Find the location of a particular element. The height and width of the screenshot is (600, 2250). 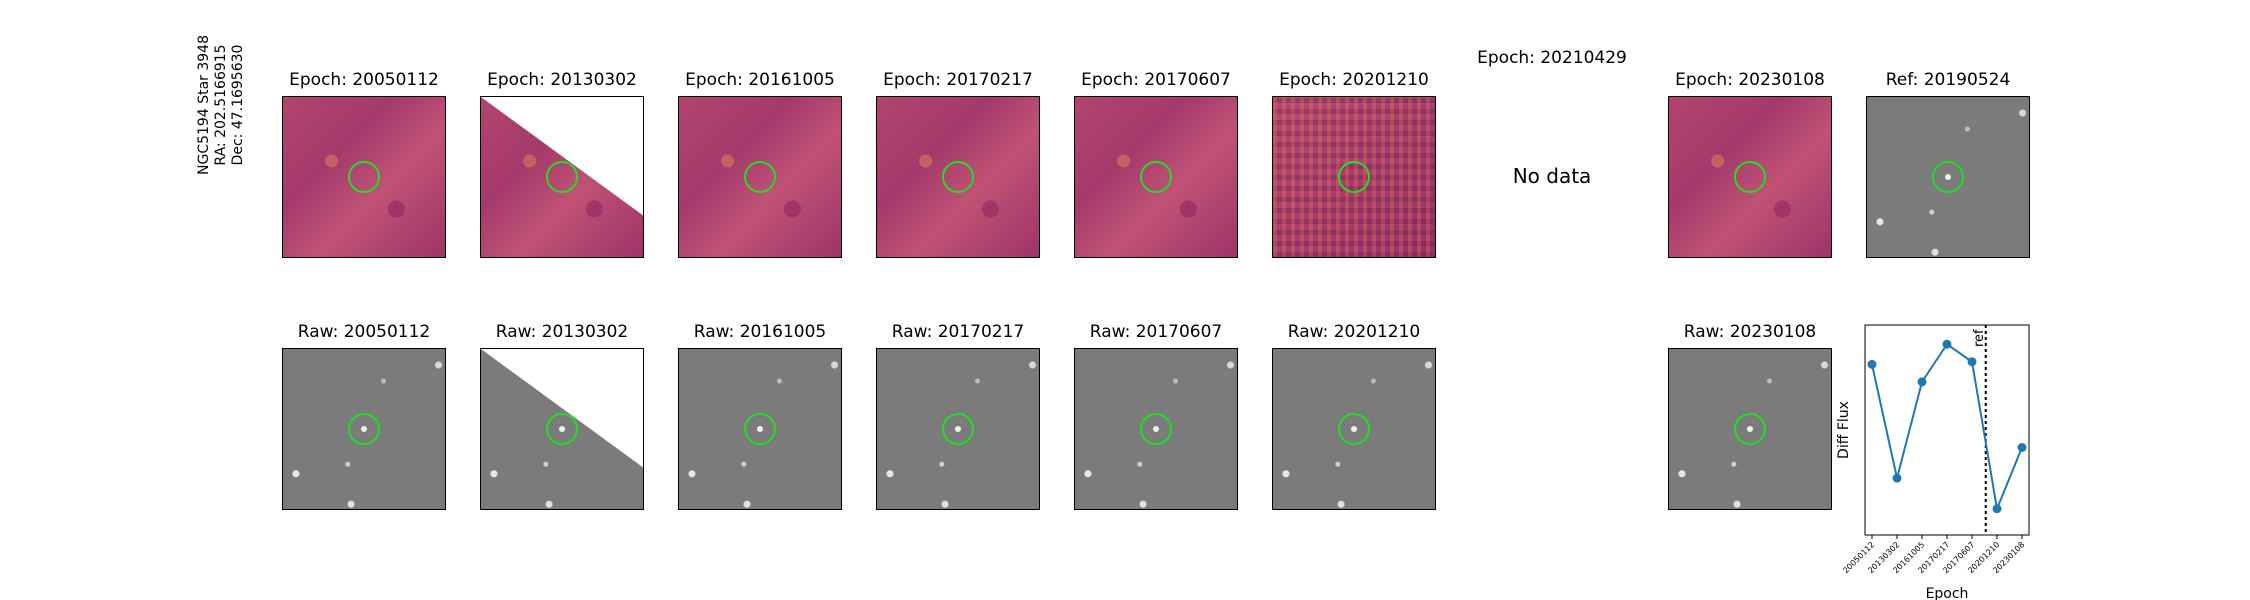

diff-panel-title: Epoch: 20170607 is located at coordinates (1156, 80).